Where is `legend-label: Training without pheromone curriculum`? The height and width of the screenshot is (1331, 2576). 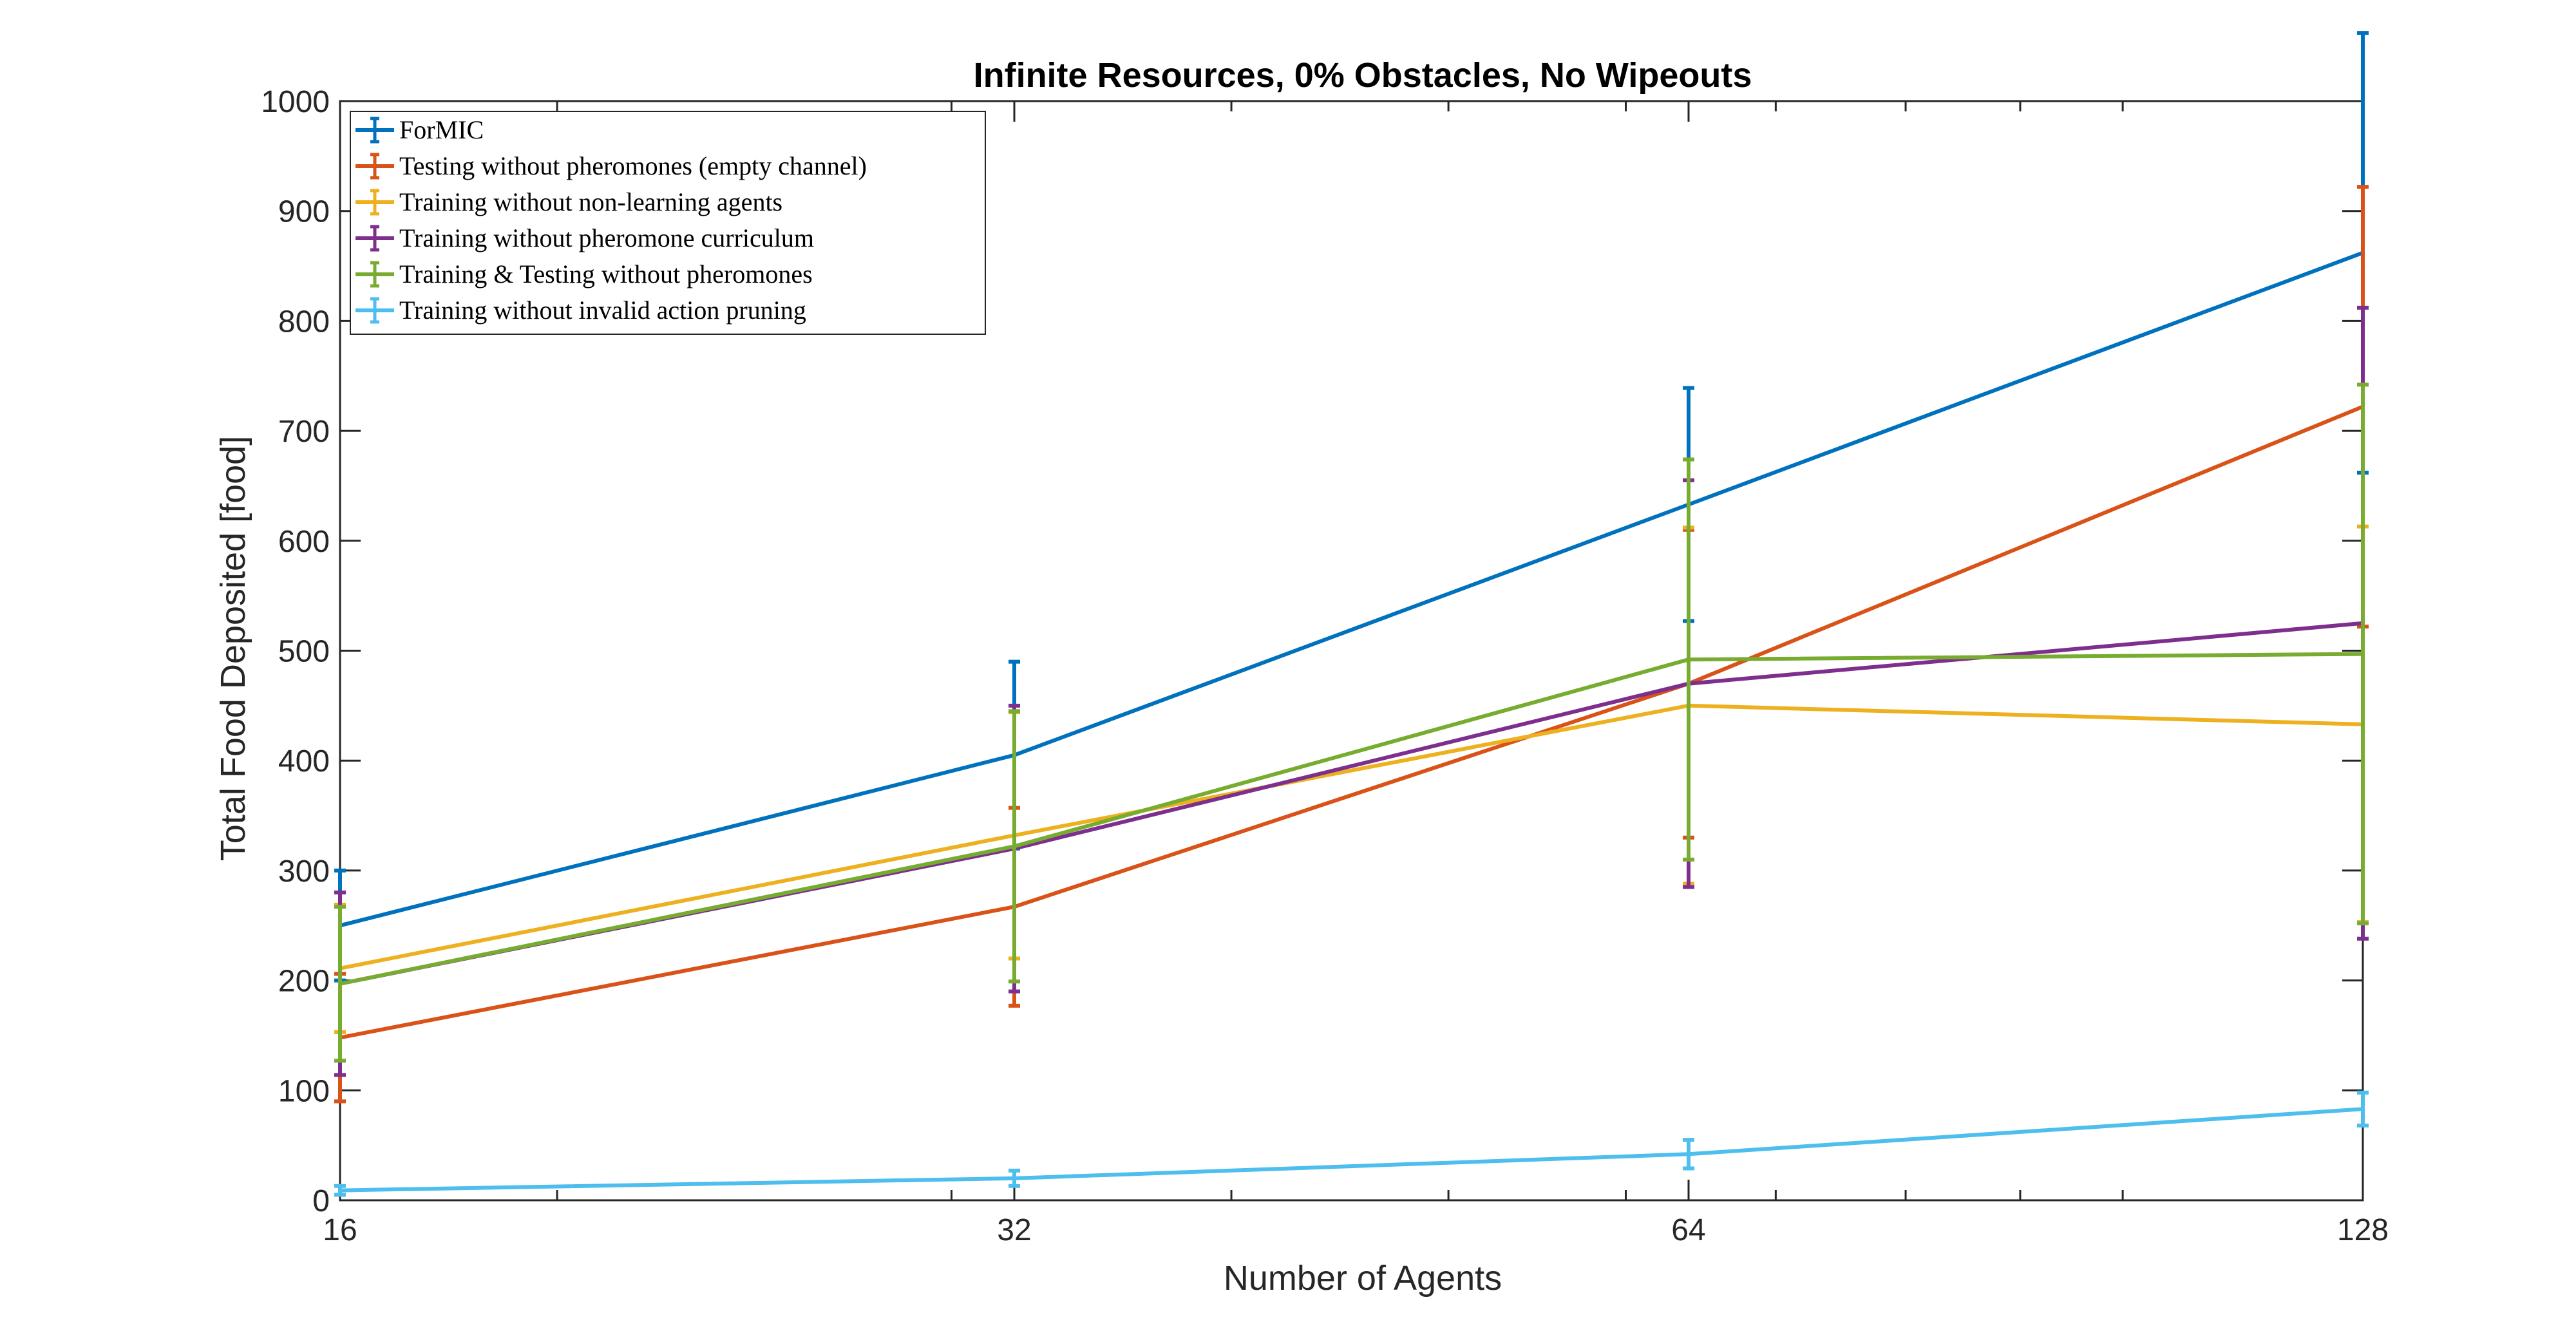 legend-label: Training without pheromone curriculum is located at coordinates (606, 237).